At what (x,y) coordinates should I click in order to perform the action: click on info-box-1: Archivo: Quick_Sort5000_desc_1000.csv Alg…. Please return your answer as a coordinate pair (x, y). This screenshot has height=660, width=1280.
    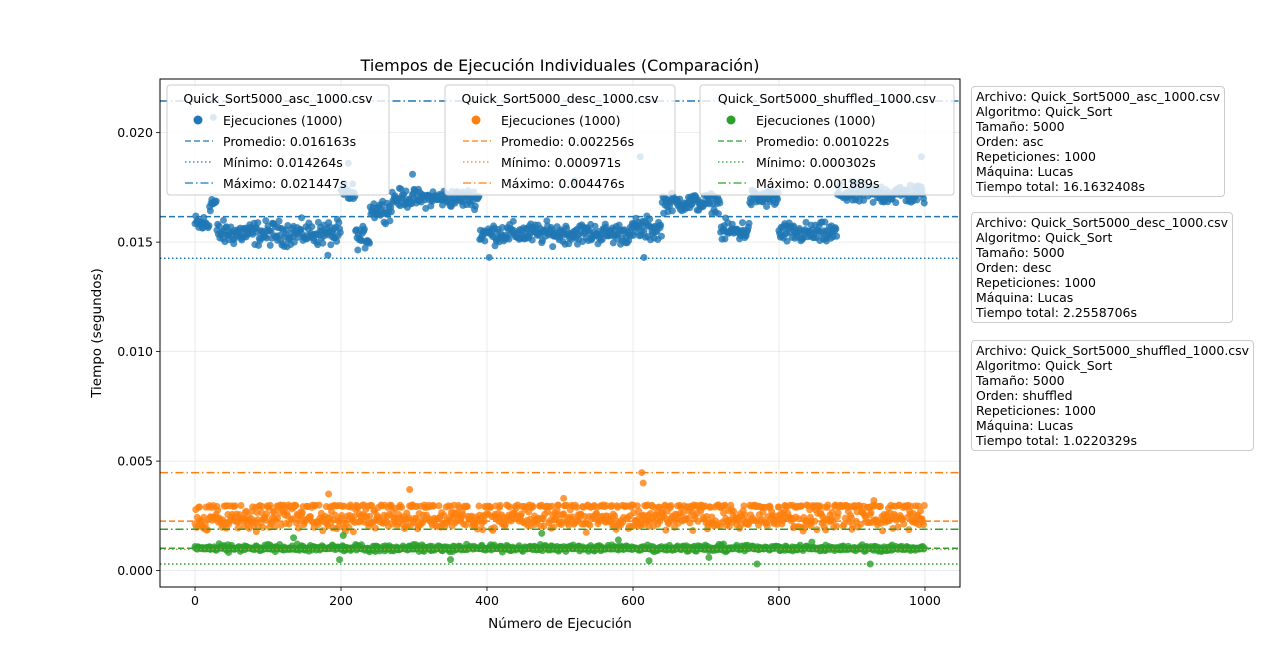
    Looking at the image, I should click on (1102, 267).